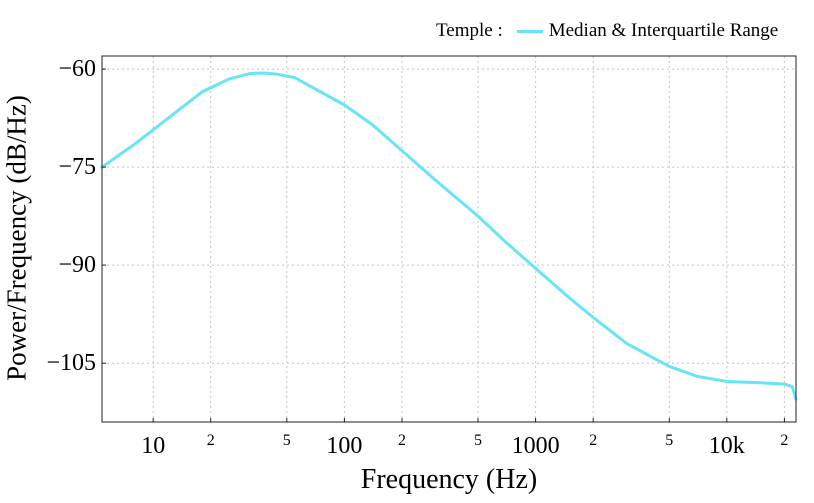 This screenshot has width=814, height=503. What do you see at coordinates (71, 363) in the screenshot?
I see `y-tick-label: −105` at bounding box center [71, 363].